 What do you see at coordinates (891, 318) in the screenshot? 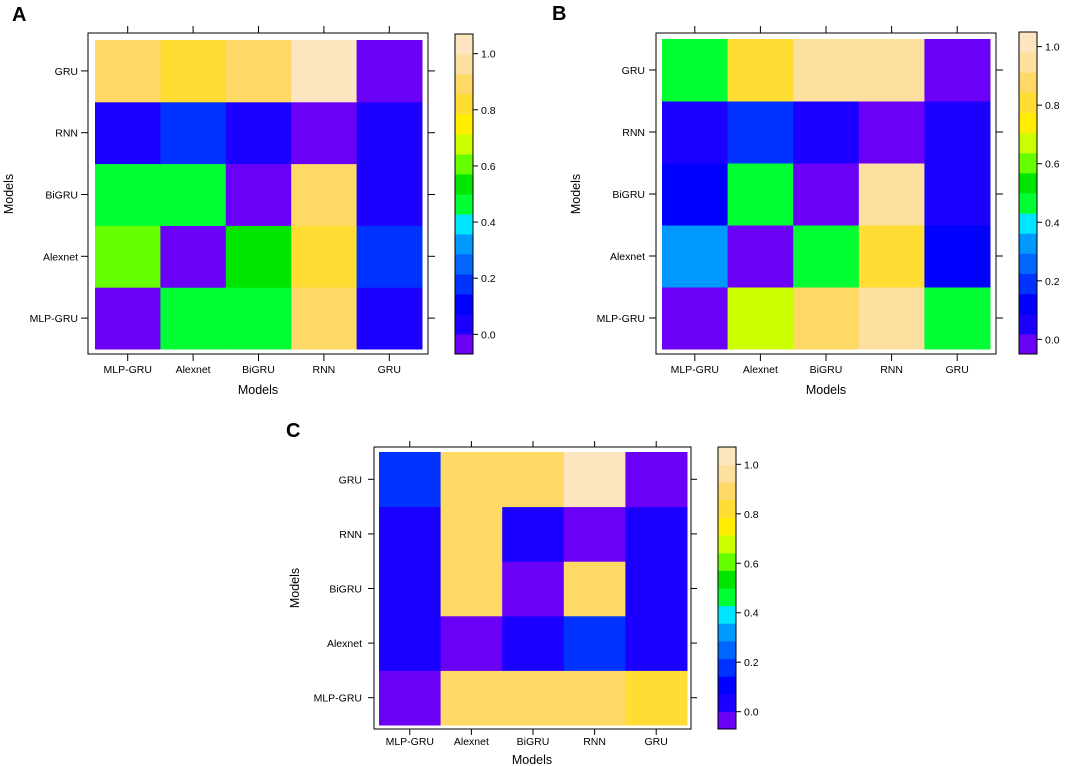
I see `panel-b-cell-mlp-gru-rnn` at bounding box center [891, 318].